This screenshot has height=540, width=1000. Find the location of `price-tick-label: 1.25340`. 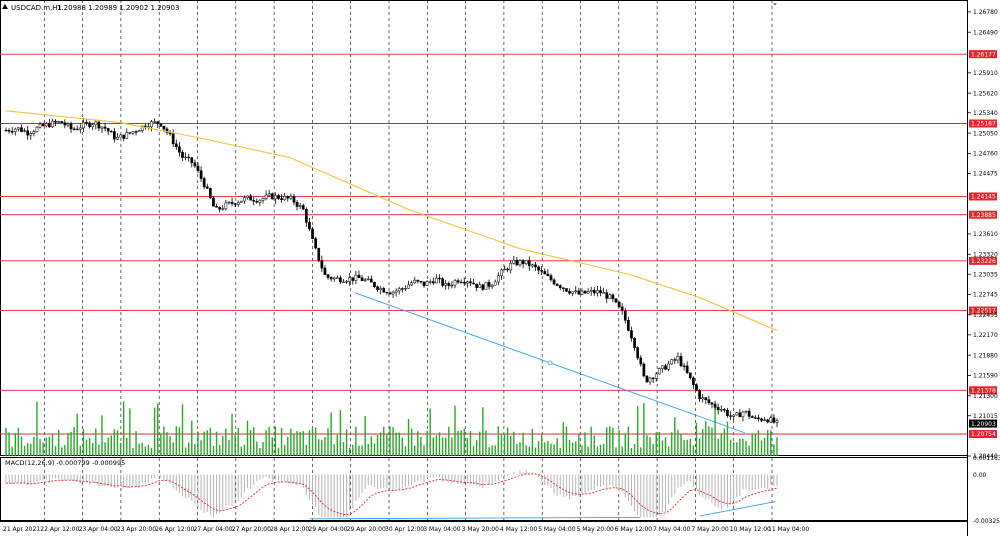

price-tick-label: 1.25340 is located at coordinates (985, 113).